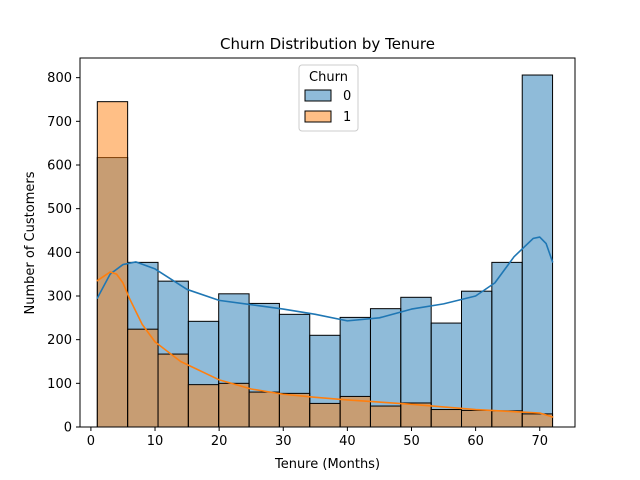 The image size is (640, 480). Describe the element at coordinates (59, 122) in the screenshot. I see `y-tick-label: 700` at that location.